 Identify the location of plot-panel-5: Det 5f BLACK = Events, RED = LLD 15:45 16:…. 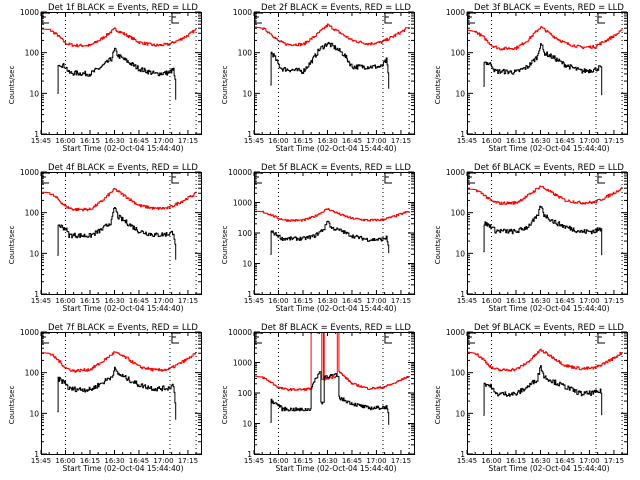
(318, 238).